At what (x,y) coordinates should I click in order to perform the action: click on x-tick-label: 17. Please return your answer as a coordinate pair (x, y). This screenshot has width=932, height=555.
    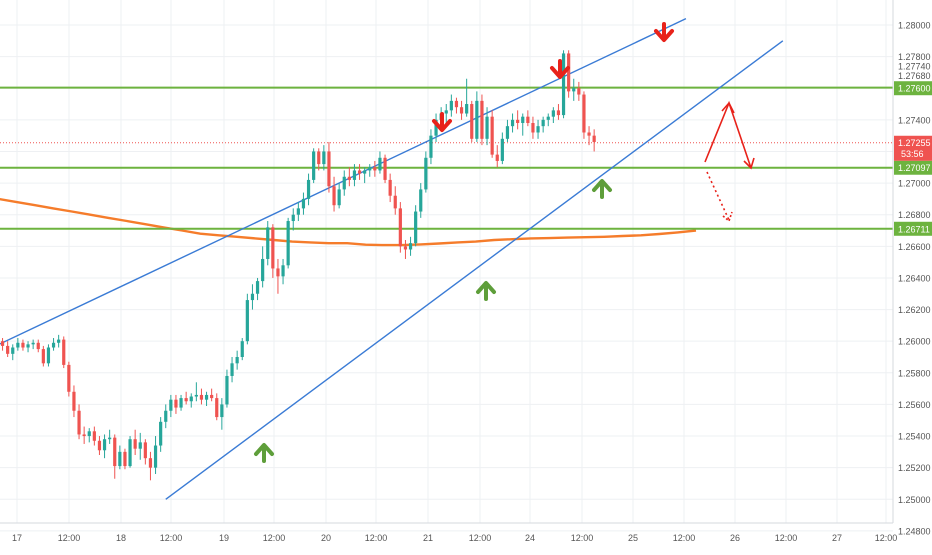
    Looking at the image, I should click on (17, 538).